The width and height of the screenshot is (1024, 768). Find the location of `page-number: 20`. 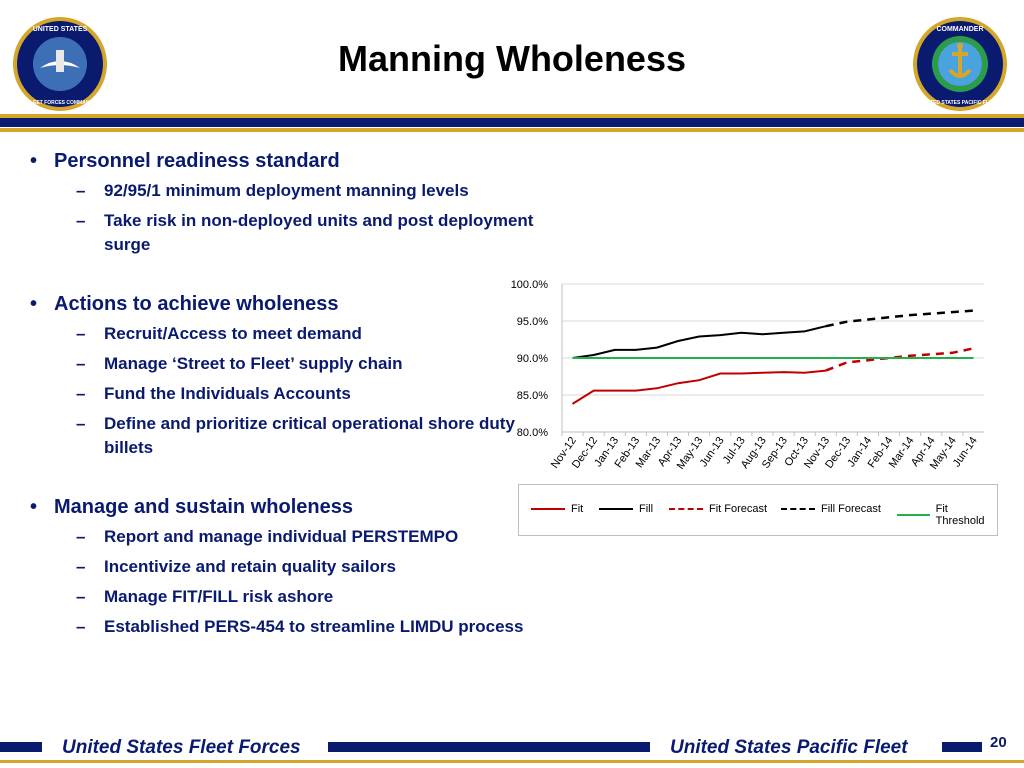

page-number: 20 is located at coordinates (998, 742).